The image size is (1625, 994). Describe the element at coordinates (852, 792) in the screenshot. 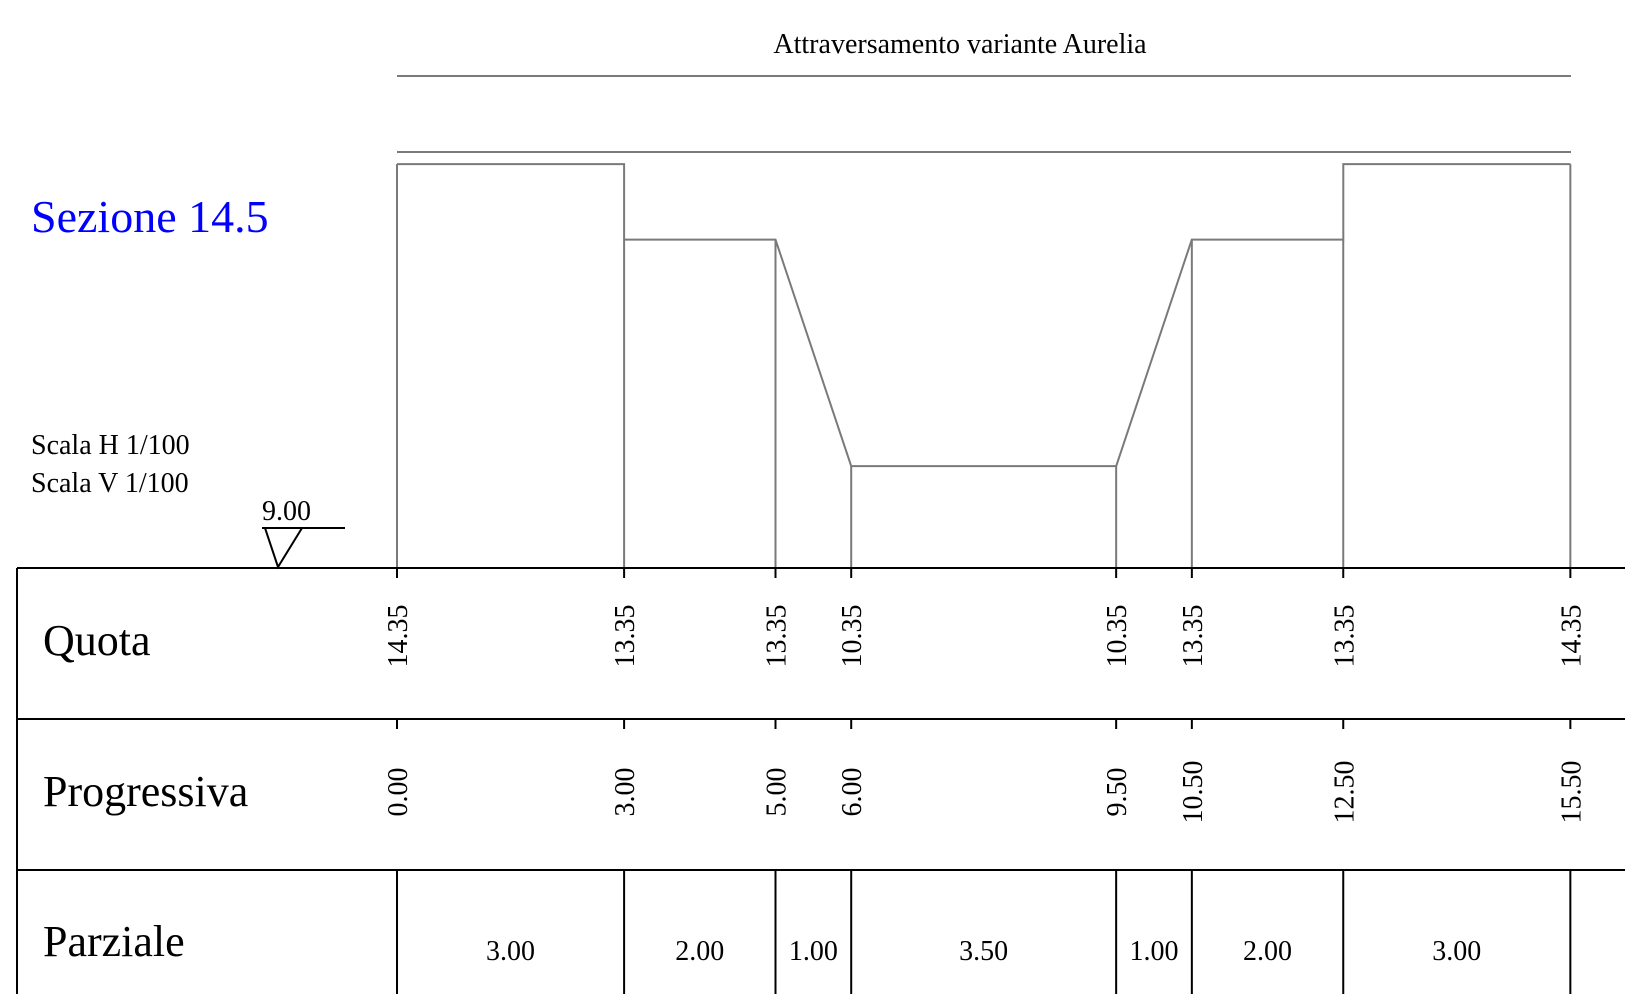

I see `progressiva-value: 6.00` at that location.